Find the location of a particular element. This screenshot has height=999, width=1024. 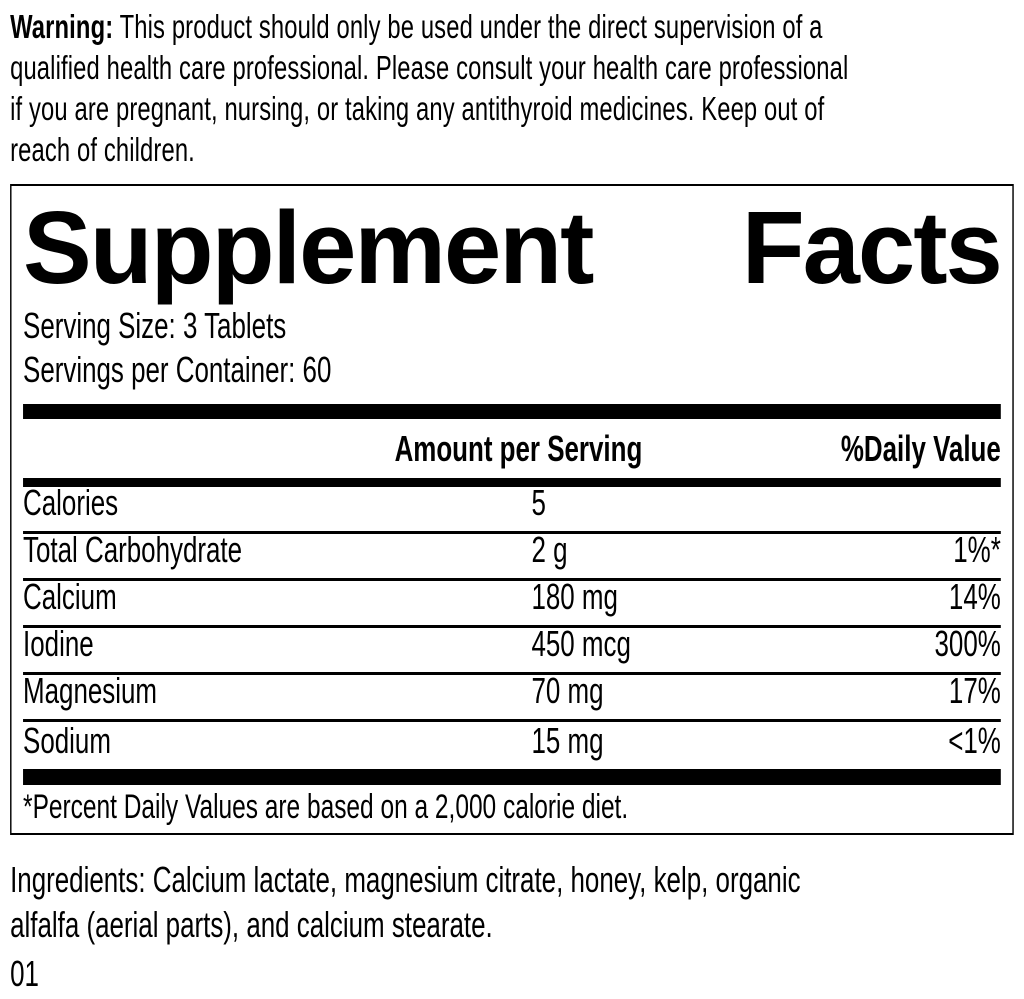

footer-code: 01 is located at coordinates (24, 973).